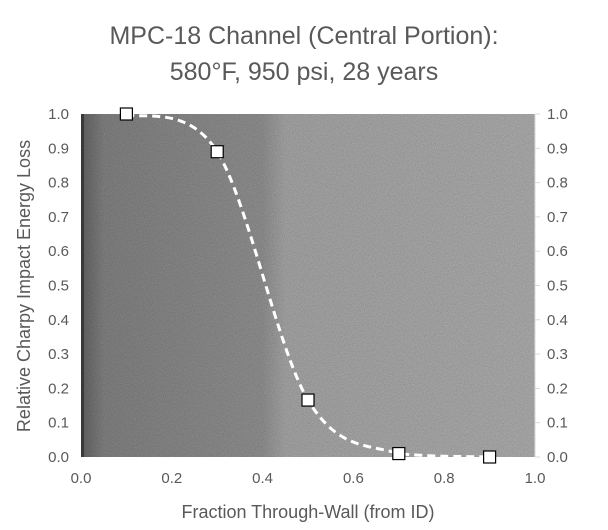  I want to click on y-axis-label: Relative Charpy Impact Energy Loss, so click(24, 286).